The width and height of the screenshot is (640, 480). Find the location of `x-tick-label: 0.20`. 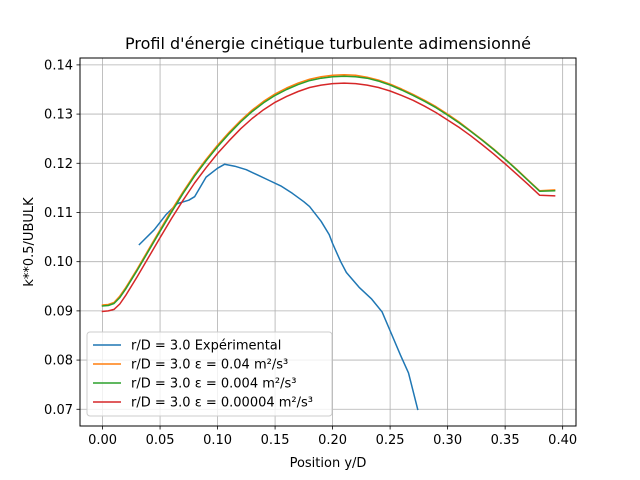

x-tick-label: 0.20 is located at coordinates (332, 440).